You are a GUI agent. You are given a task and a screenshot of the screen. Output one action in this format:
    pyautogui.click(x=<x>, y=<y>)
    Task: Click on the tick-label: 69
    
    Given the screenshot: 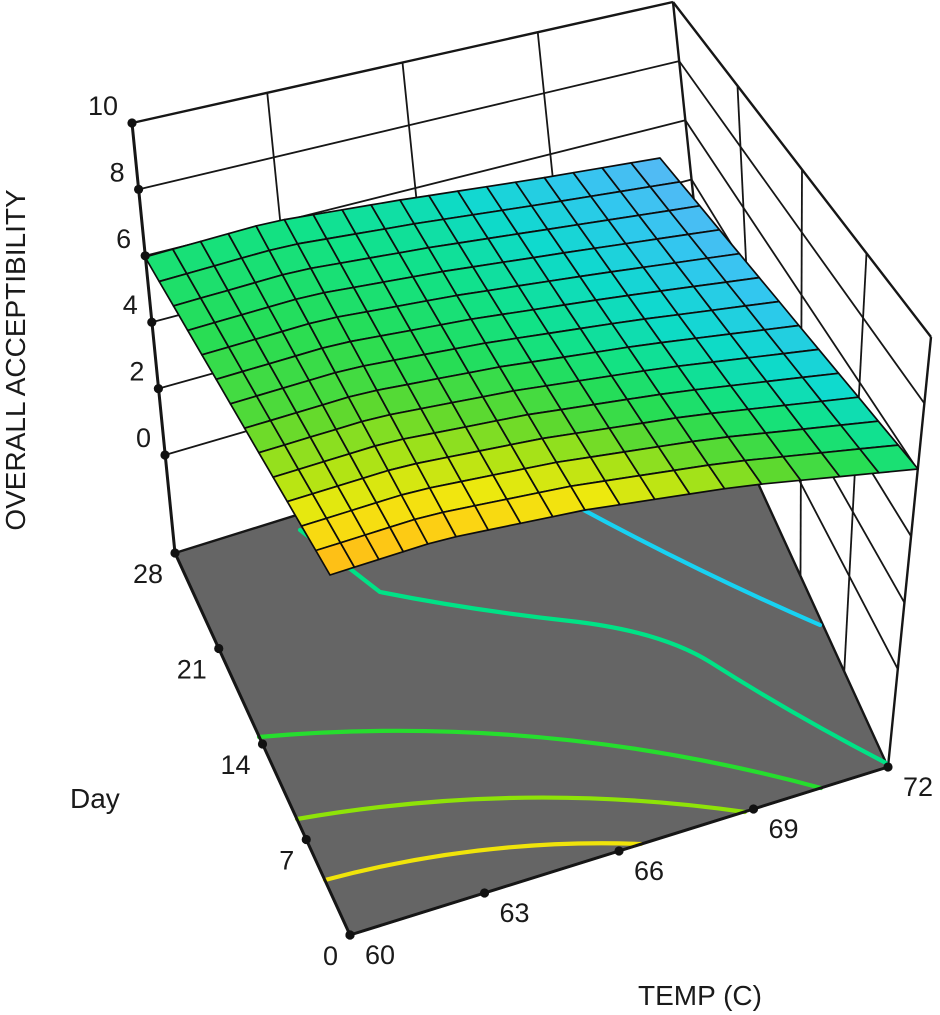 What is the action you would take?
    pyautogui.click(x=783, y=829)
    